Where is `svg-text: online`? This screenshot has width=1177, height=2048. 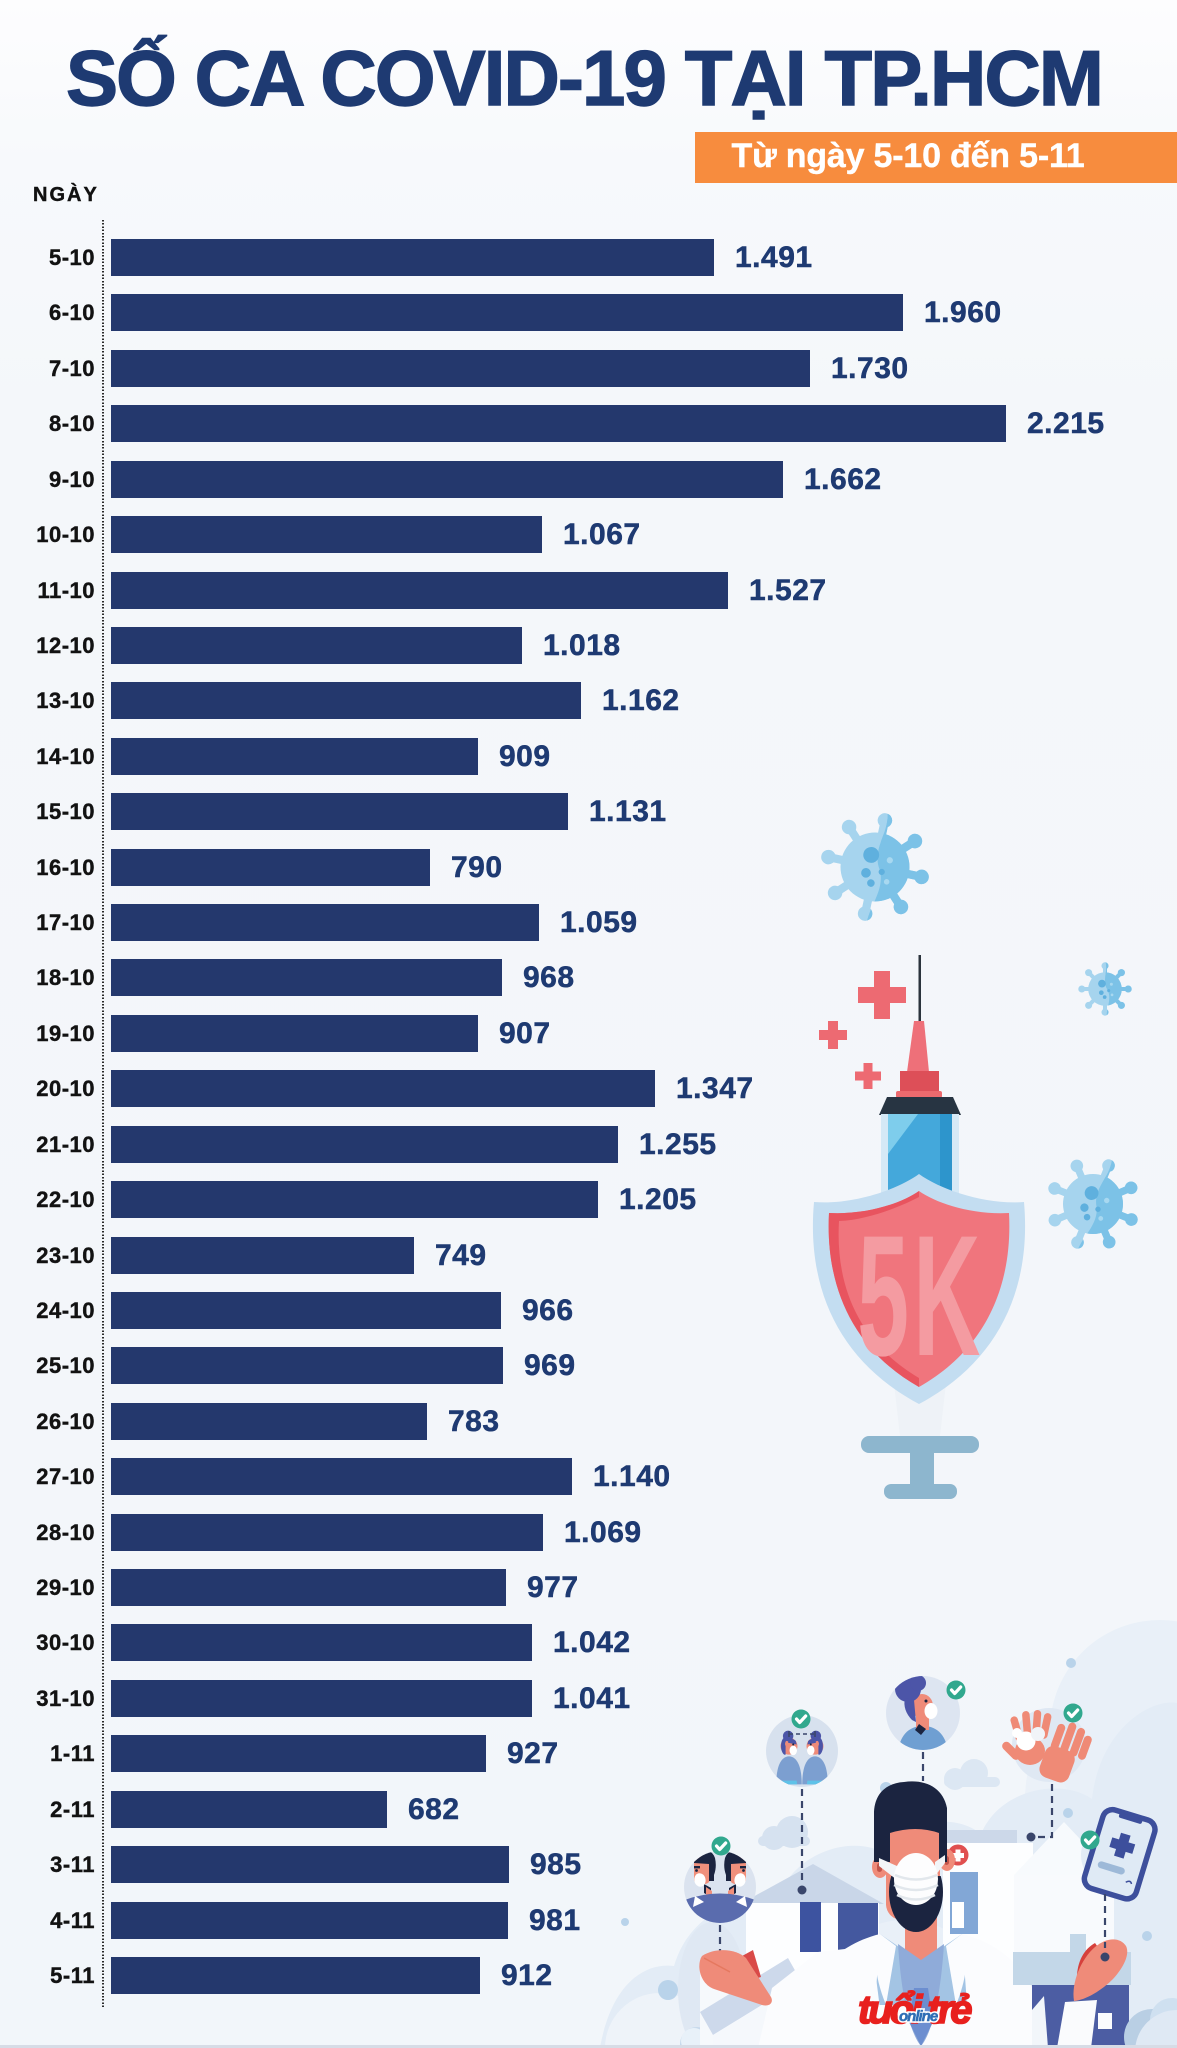 svg-text: online is located at coordinates (918, 2016).